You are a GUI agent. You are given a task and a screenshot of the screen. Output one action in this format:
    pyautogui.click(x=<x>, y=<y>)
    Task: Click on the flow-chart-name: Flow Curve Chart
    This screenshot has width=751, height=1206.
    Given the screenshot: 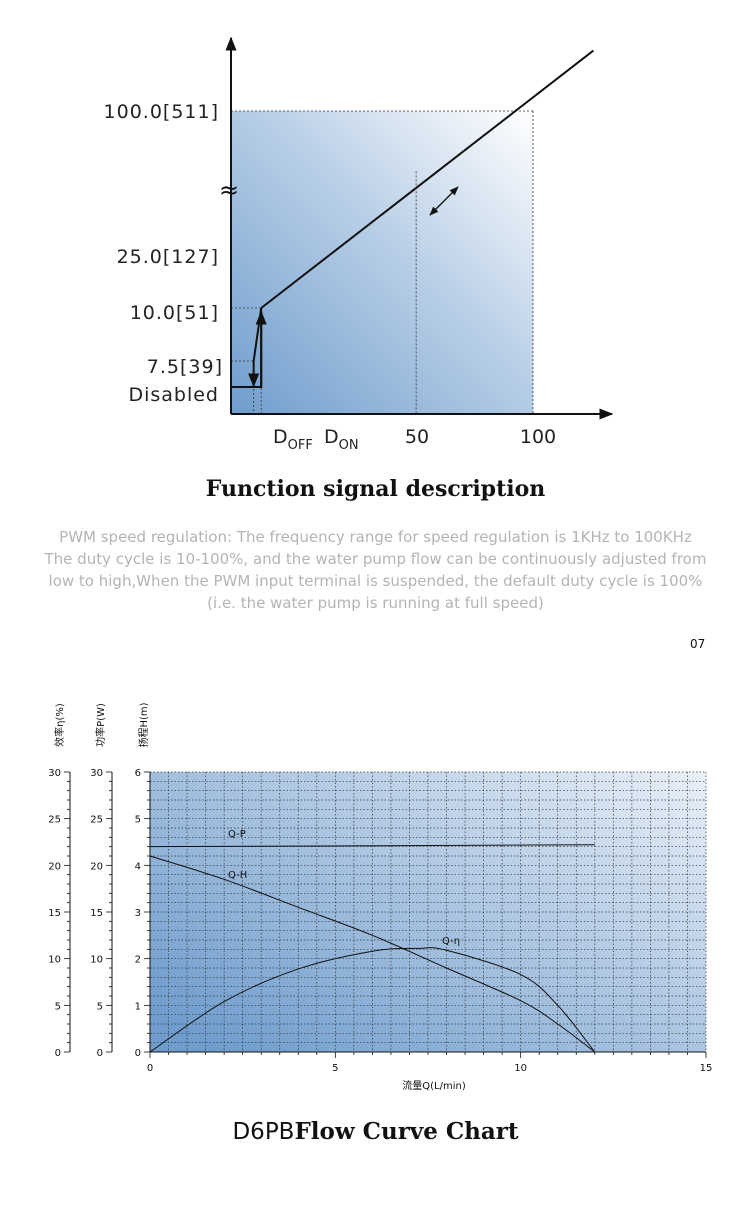 What is the action you would take?
    pyautogui.click(x=406, y=1131)
    